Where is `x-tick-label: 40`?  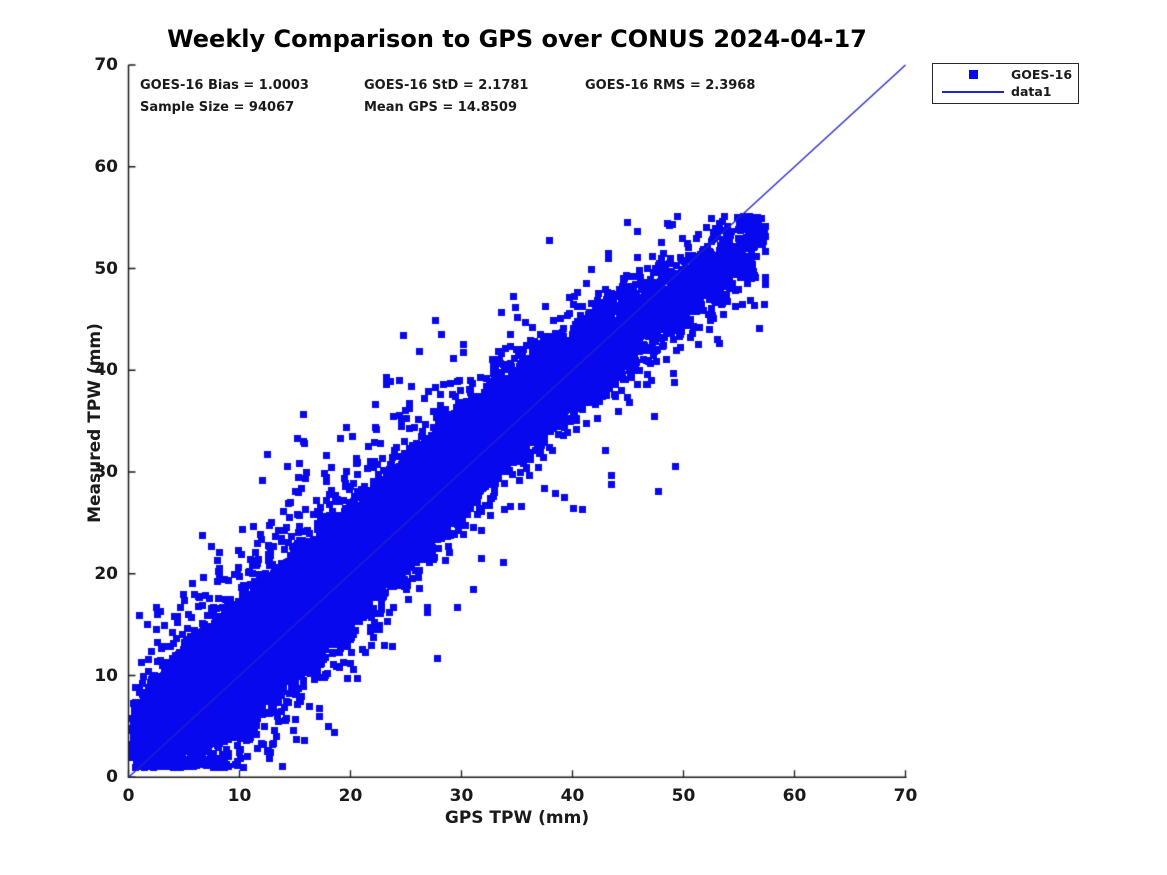 x-tick-label: 40 is located at coordinates (572, 796).